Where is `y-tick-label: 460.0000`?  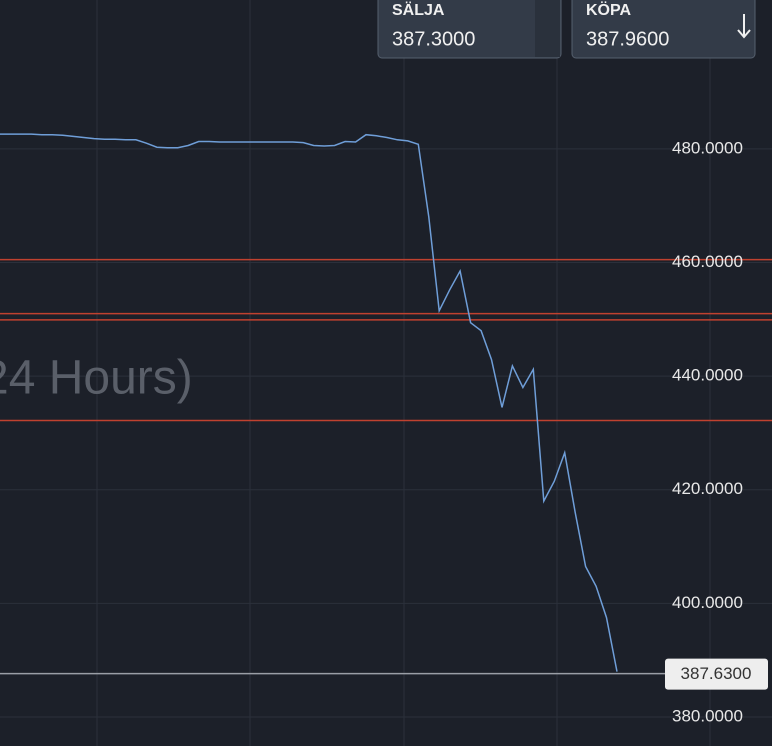 y-tick-label: 460.0000 is located at coordinates (707, 261).